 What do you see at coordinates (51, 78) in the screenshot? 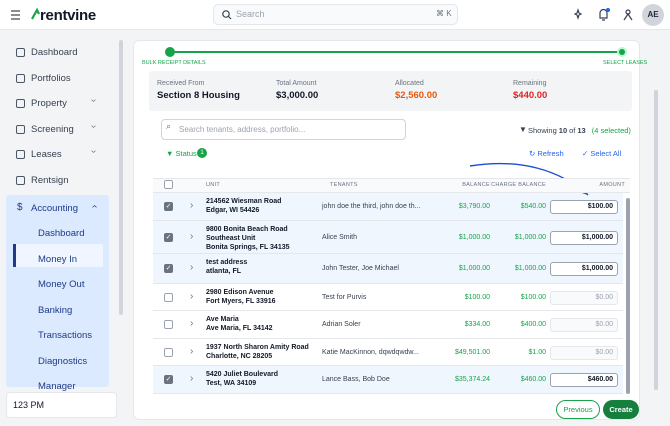
I see `nav-item: Portfolios` at bounding box center [51, 78].